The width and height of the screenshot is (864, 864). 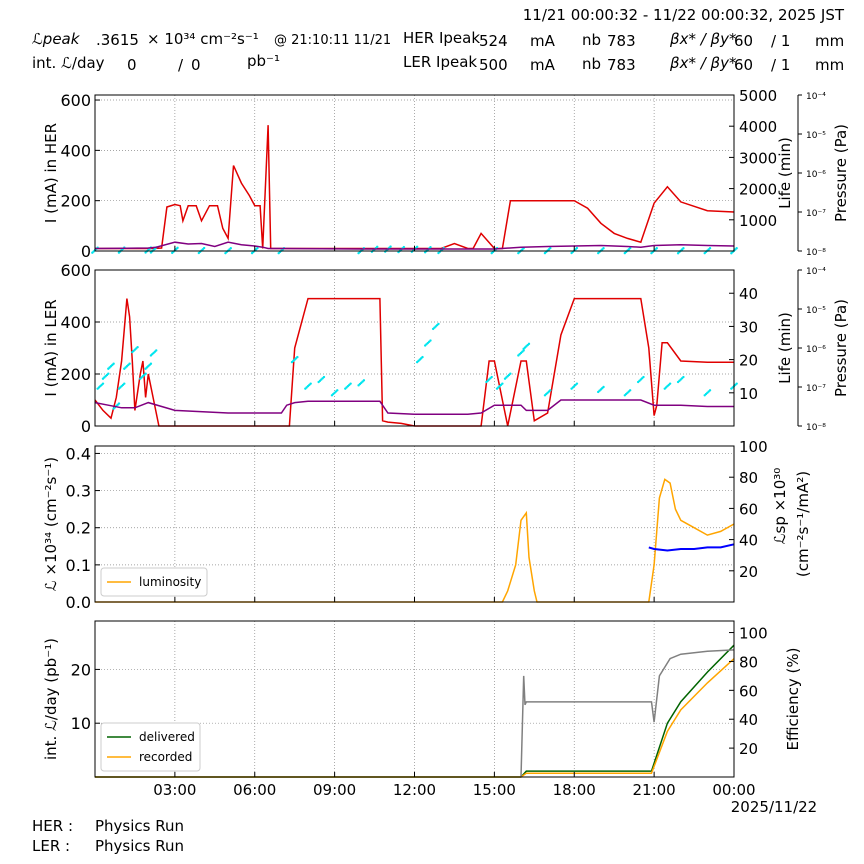 I want to click on y2-tick-label: 5000, so click(x=758, y=96).